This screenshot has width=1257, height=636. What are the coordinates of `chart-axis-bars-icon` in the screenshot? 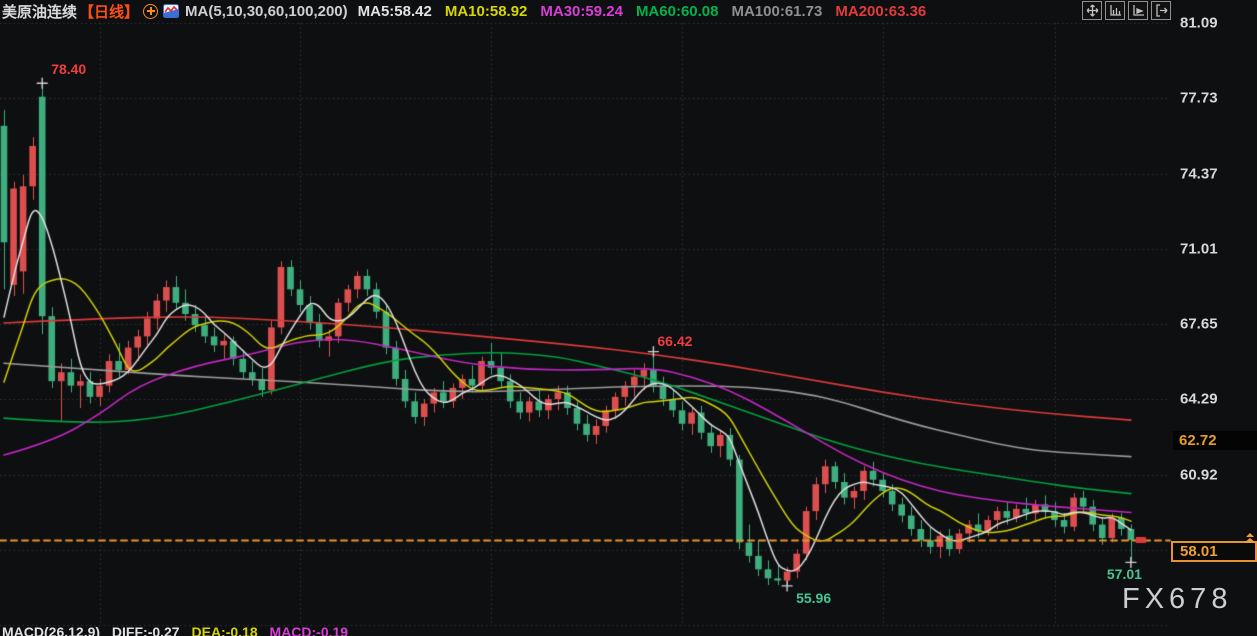 It's located at (1115, 10).